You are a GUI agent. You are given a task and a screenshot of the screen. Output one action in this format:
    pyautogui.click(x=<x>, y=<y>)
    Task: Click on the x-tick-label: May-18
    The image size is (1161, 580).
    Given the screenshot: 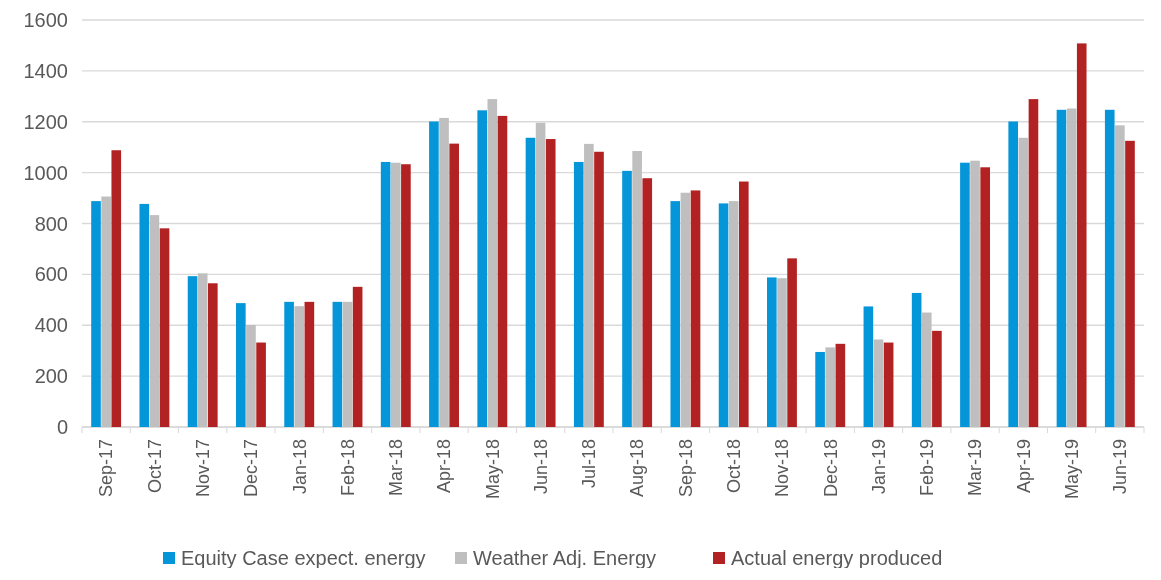 What is the action you would take?
    pyautogui.click(x=492, y=469)
    